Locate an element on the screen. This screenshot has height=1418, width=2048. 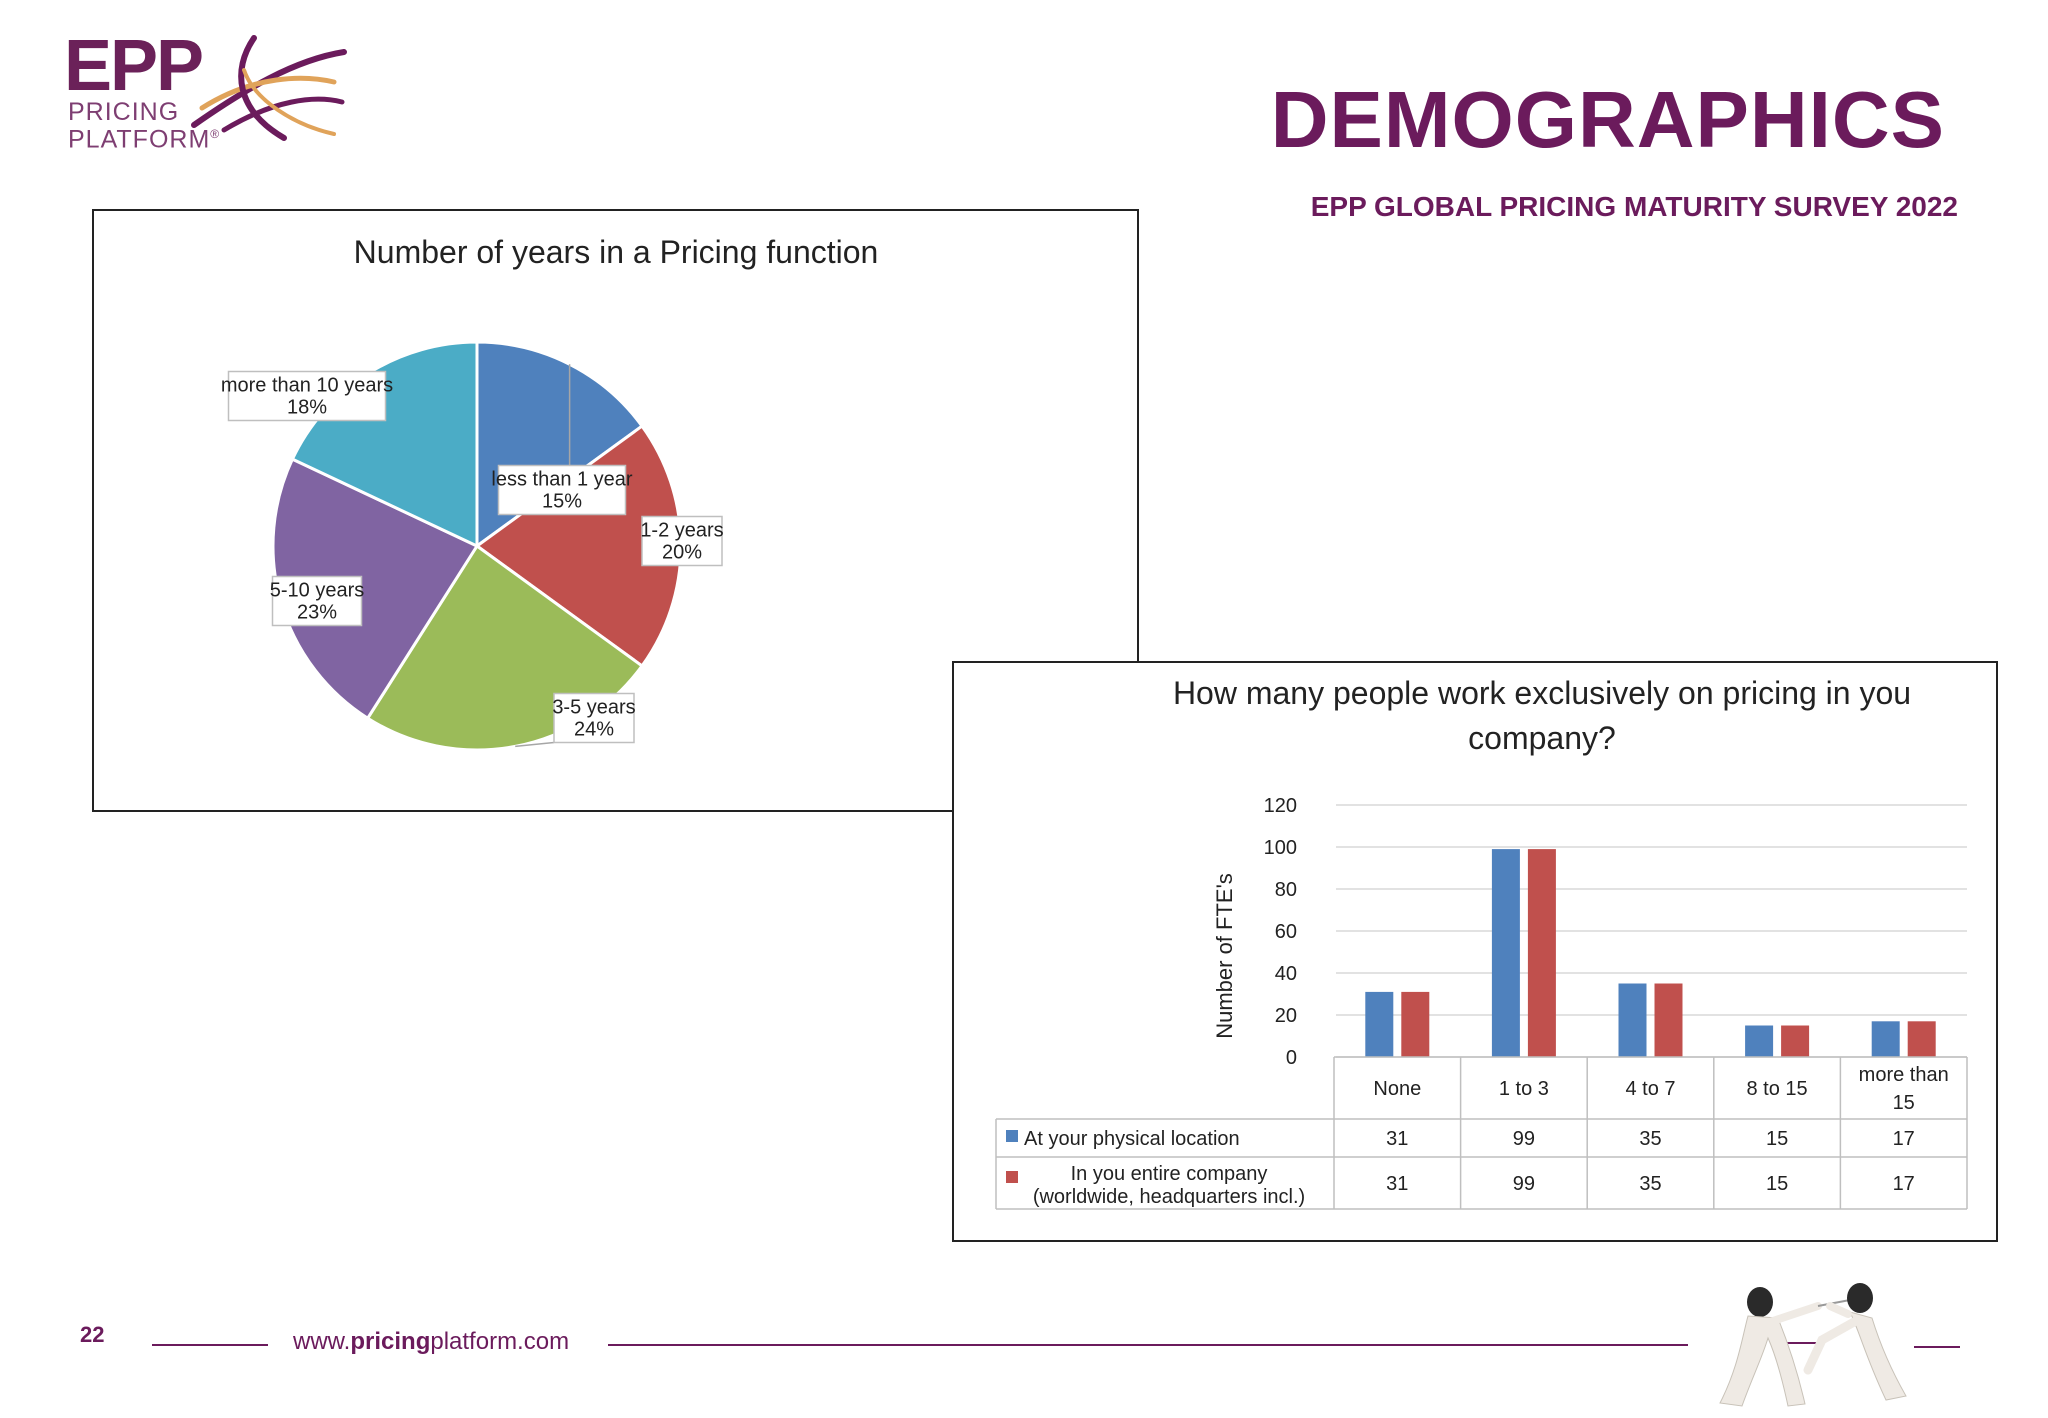
legend-series-name: (worldwide, headquarters incl.) is located at coordinates (1169, 1197).